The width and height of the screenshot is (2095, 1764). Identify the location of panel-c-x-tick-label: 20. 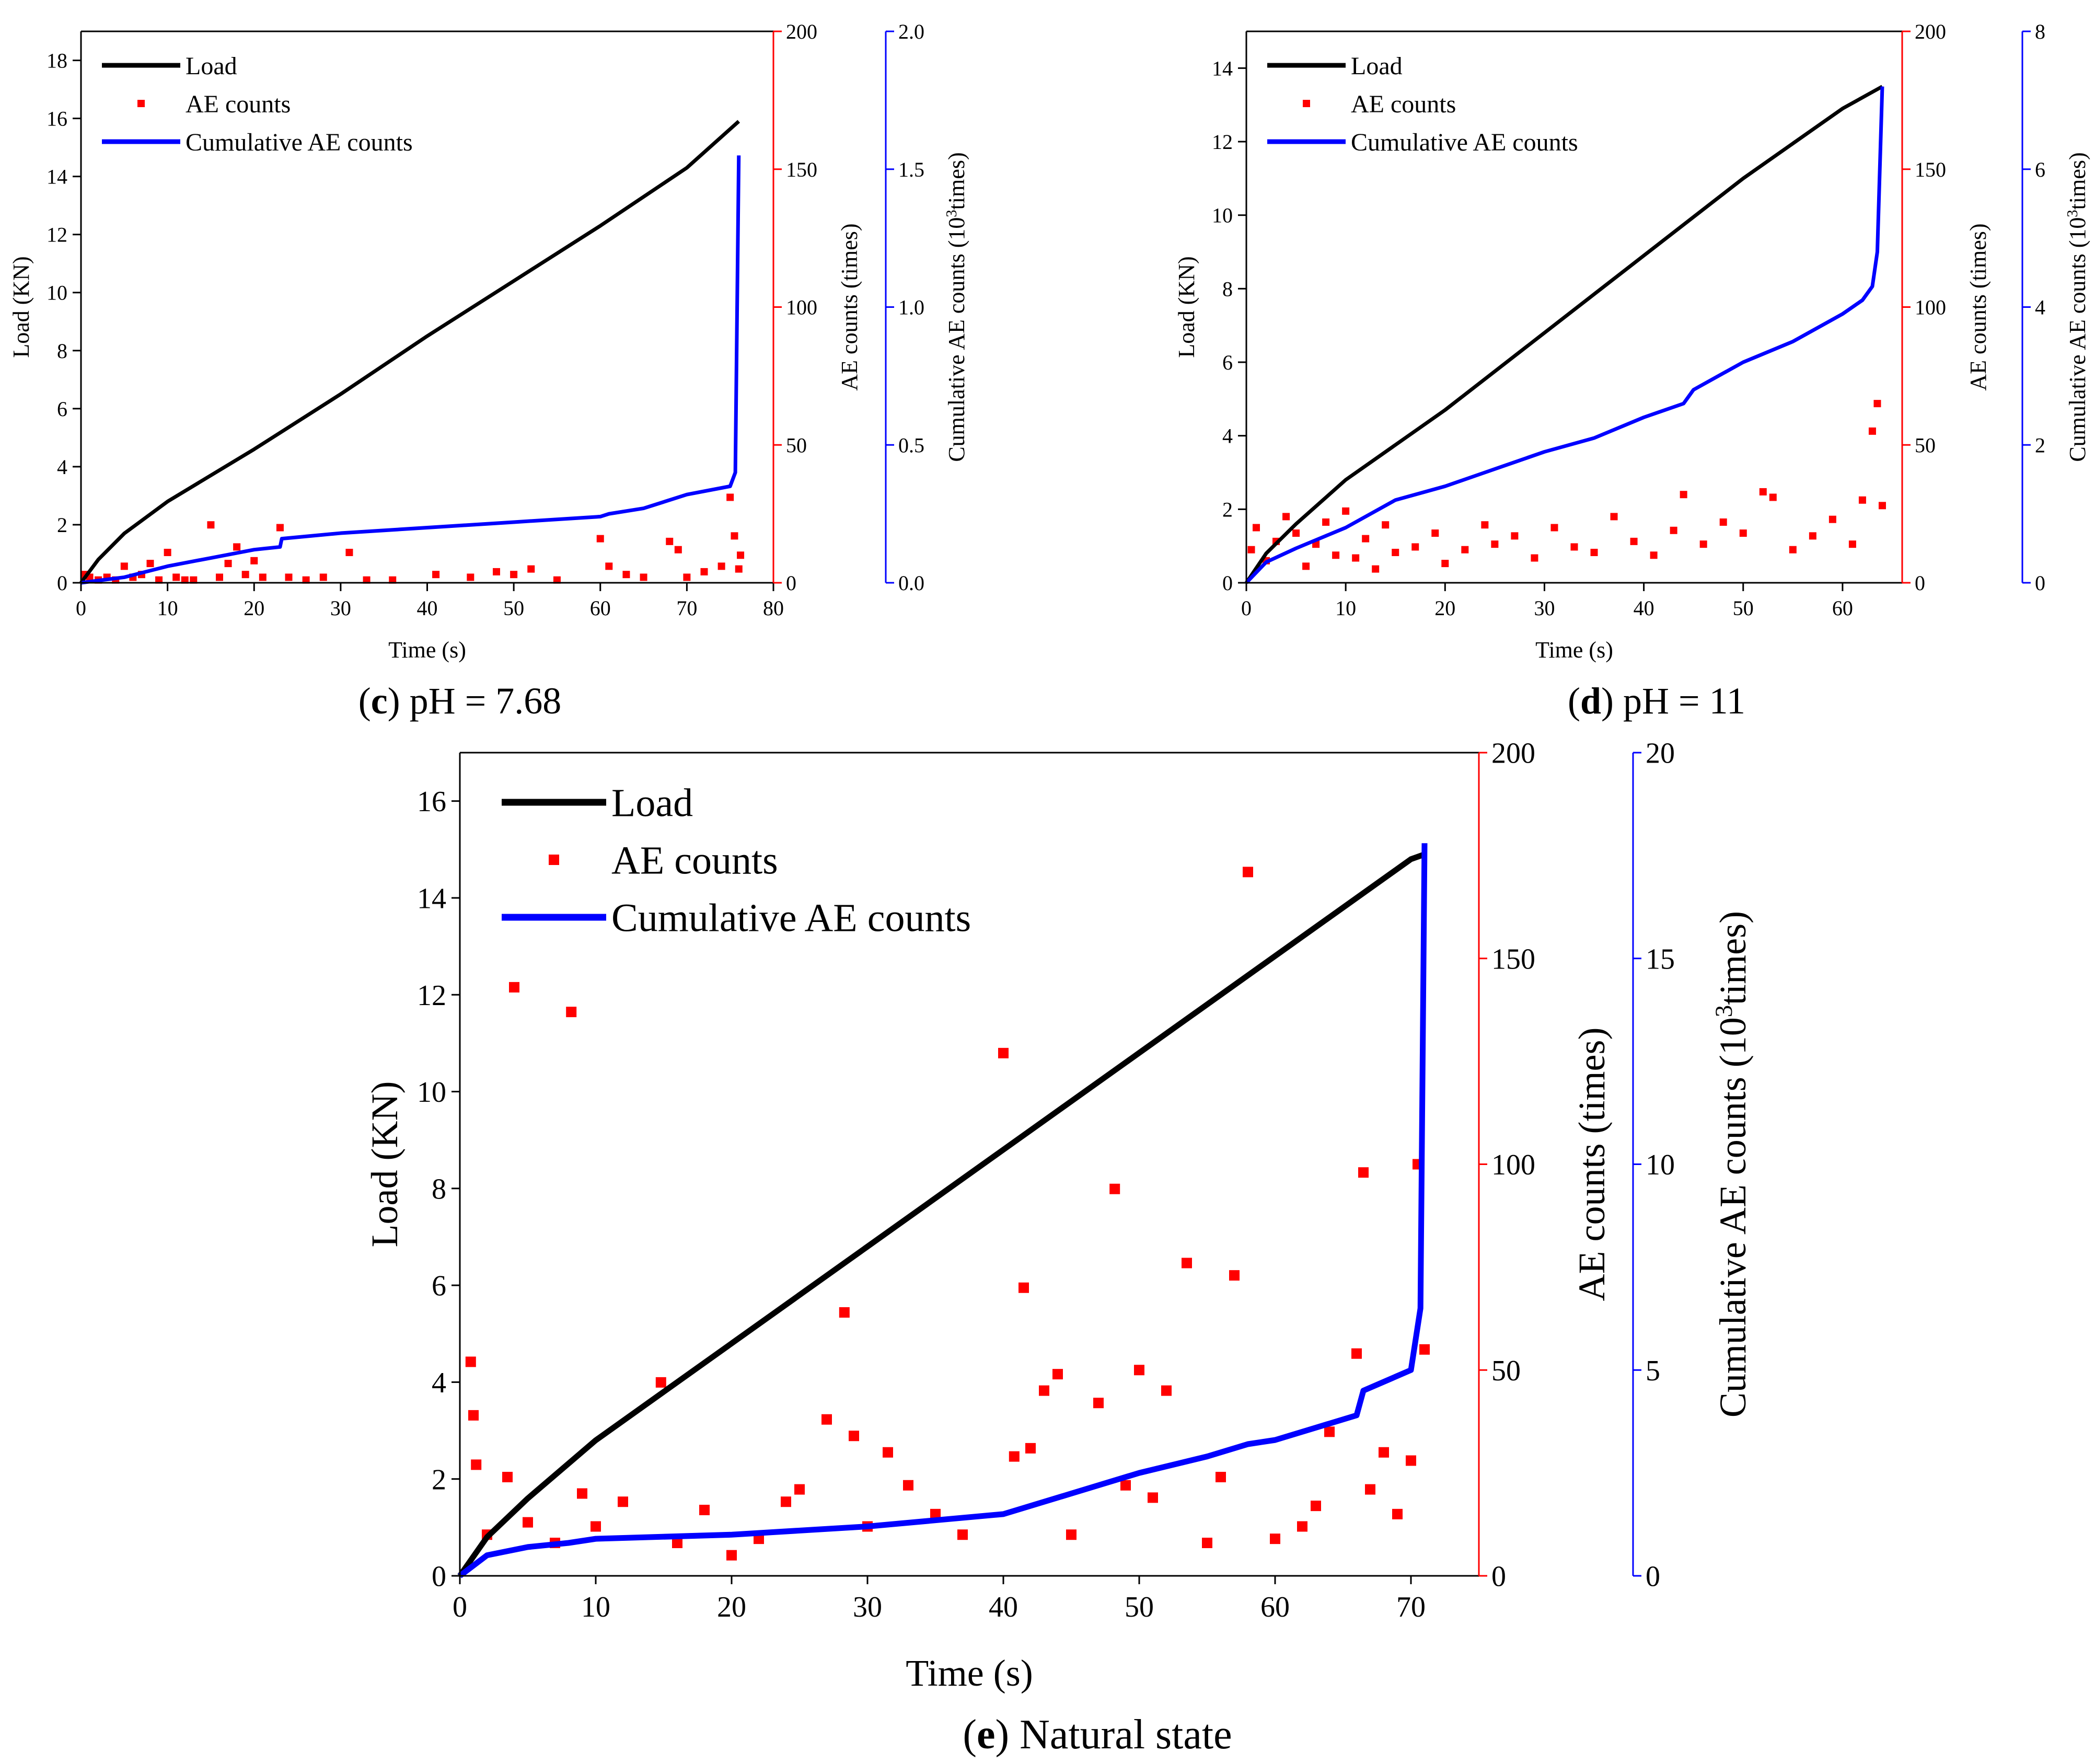
(254, 608).